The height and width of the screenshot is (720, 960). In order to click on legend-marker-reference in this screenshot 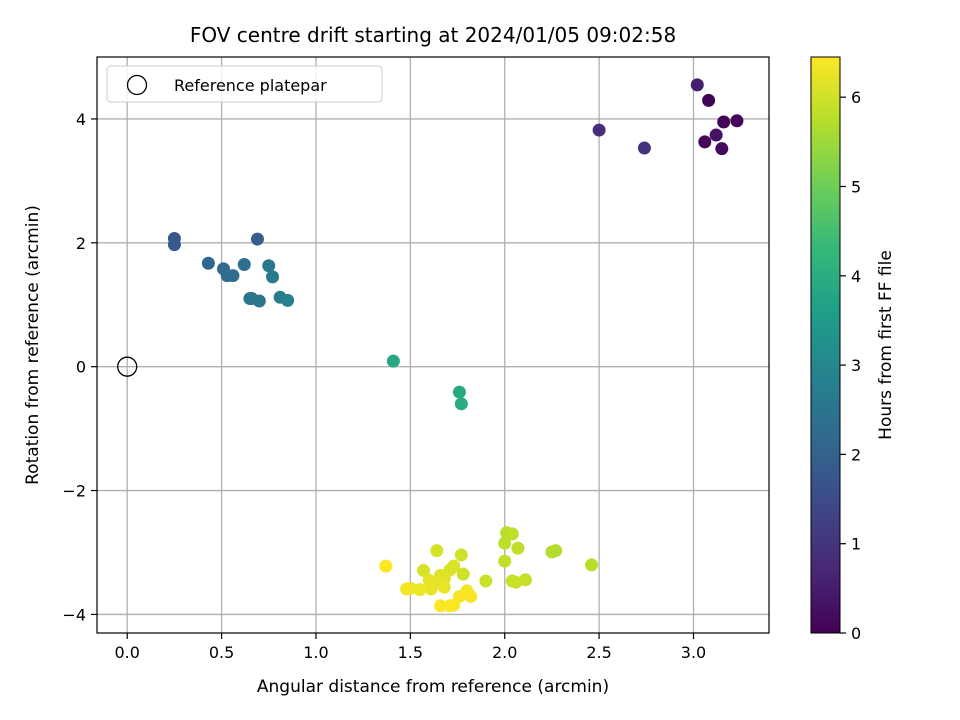, I will do `click(137, 85)`.